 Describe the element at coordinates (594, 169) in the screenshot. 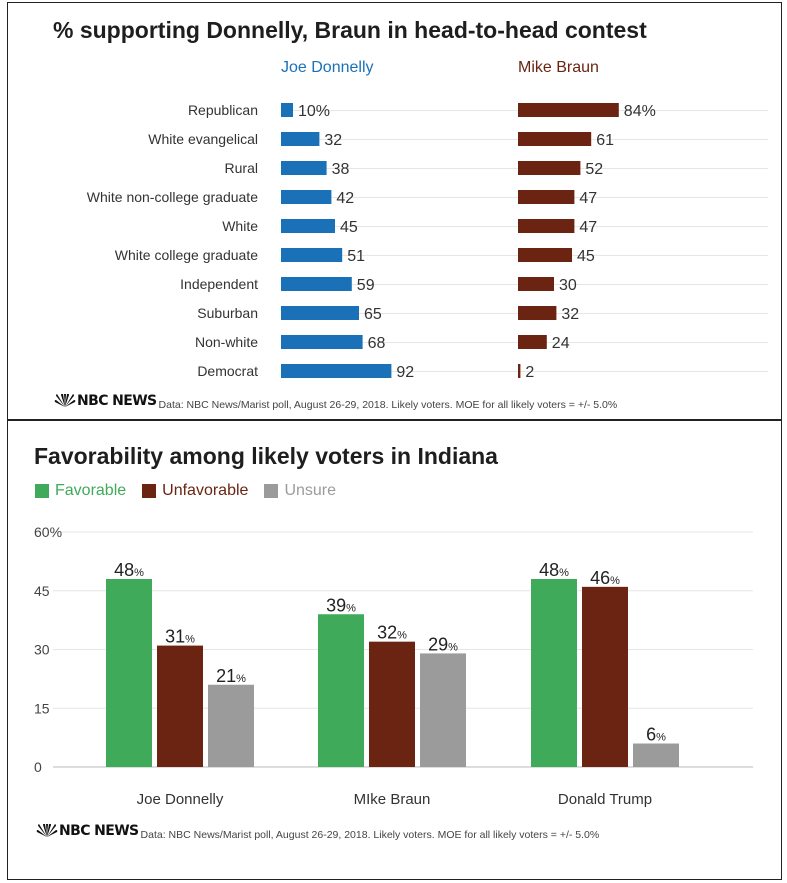

I see `data-label: 52` at that location.